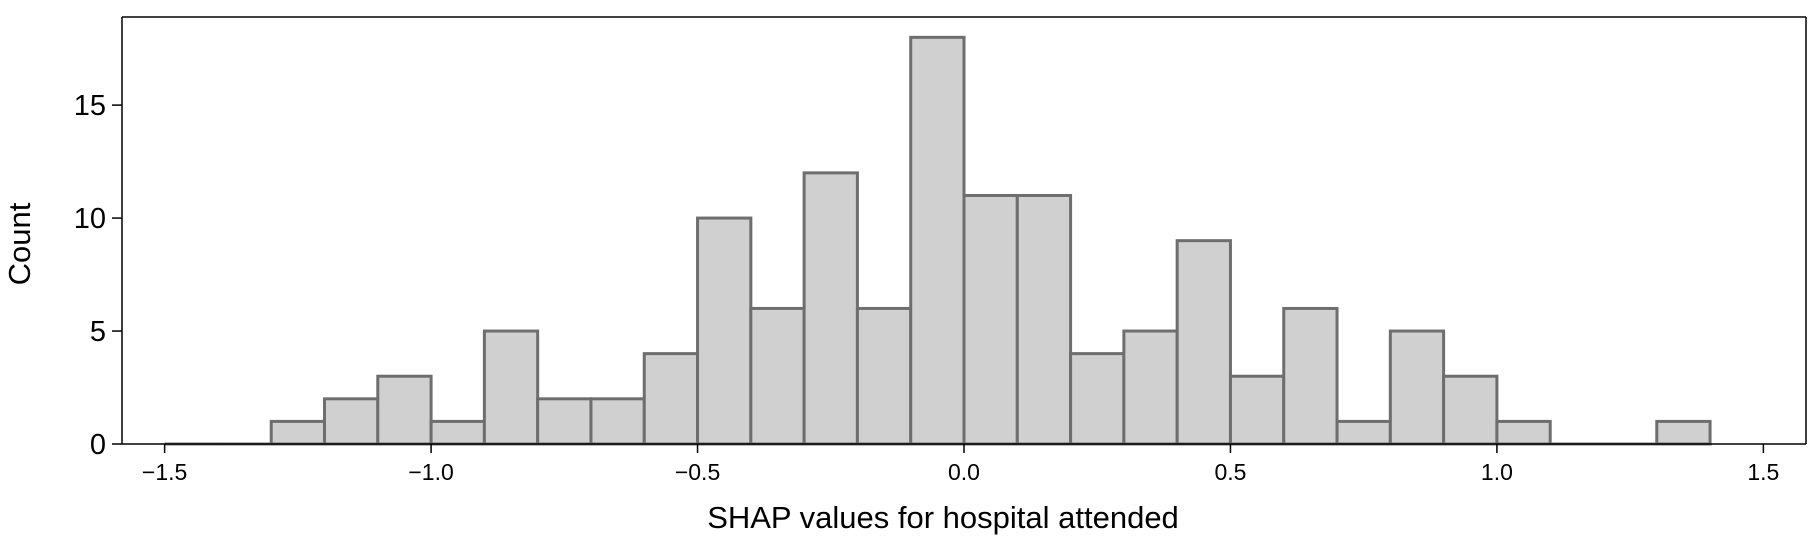  Describe the element at coordinates (697, 472) in the screenshot. I see `x-tick-label: −0.5` at that location.